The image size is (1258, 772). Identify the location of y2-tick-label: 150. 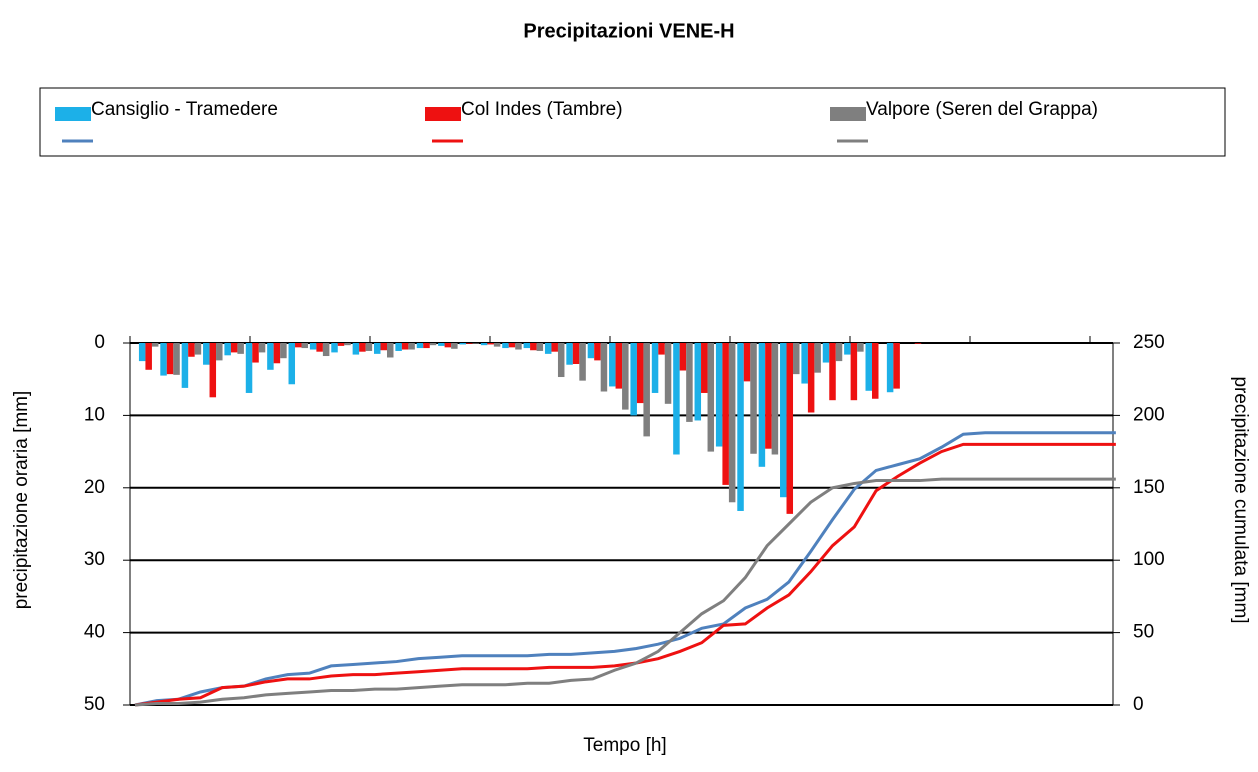
(1149, 487).